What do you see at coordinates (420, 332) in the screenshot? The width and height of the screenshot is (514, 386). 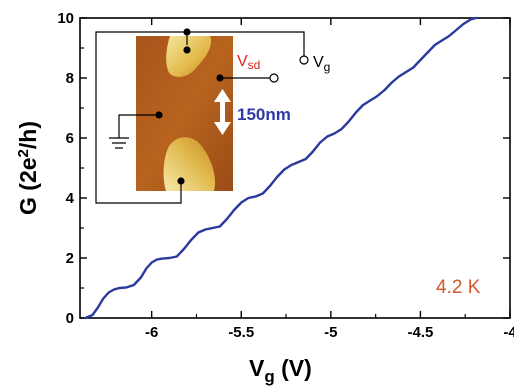 I see `x-tick-label-3: -4.5` at bounding box center [420, 332].